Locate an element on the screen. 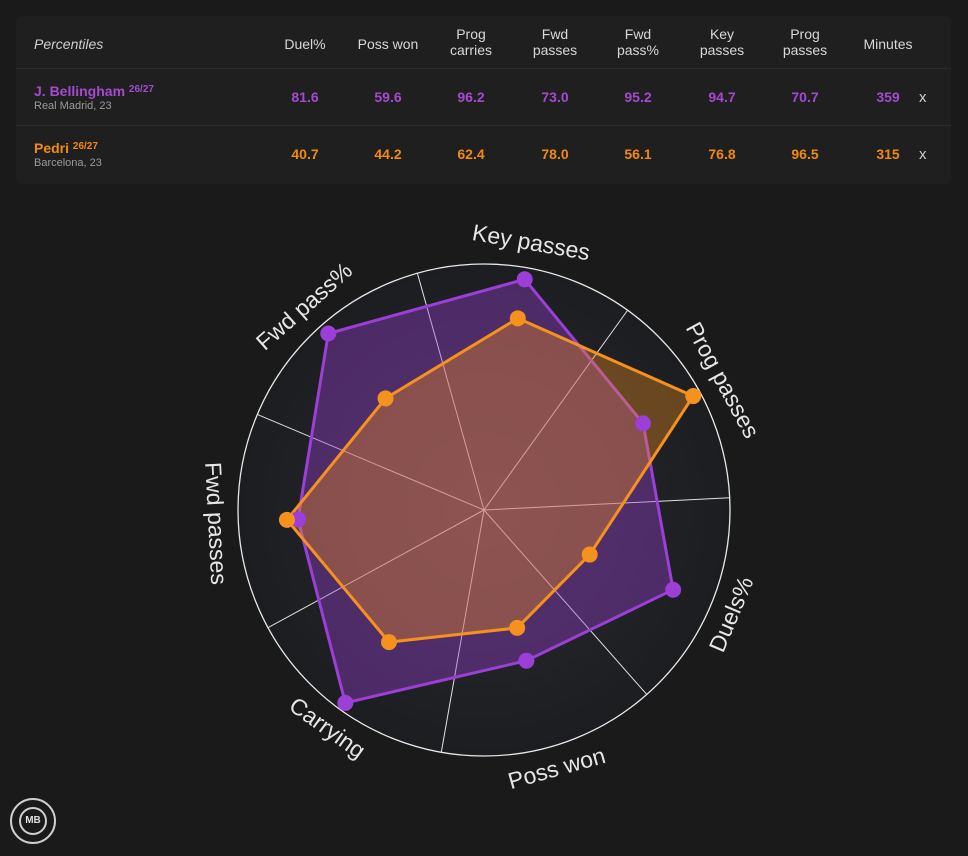  stat-value: 359 is located at coordinates (888, 97).